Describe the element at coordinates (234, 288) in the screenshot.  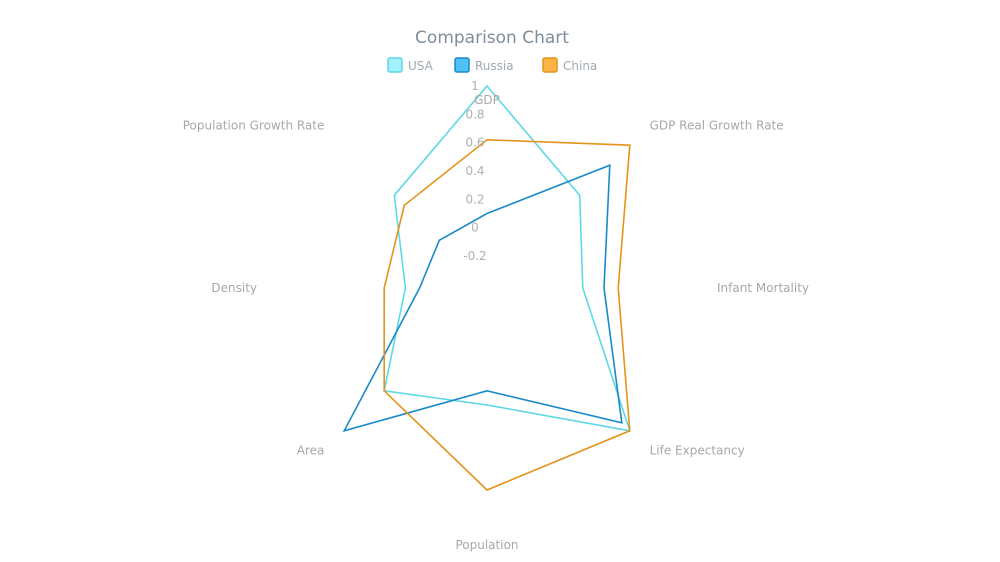
I see `category-label: Density` at that location.